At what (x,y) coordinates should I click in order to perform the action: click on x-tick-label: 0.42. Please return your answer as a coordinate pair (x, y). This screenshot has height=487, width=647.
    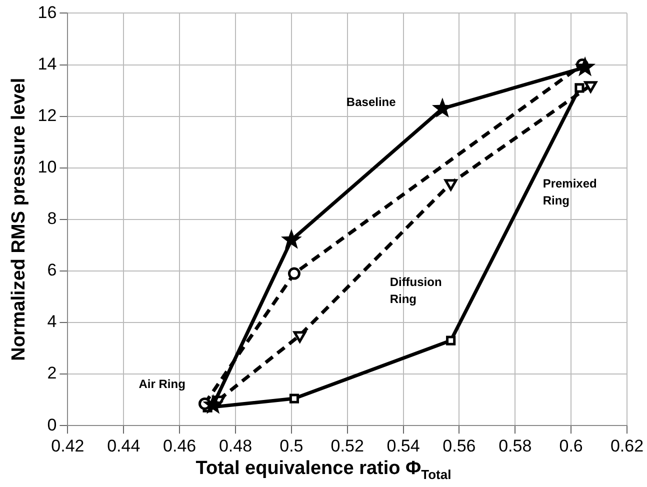
    Looking at the image, I should click on (67, 446).